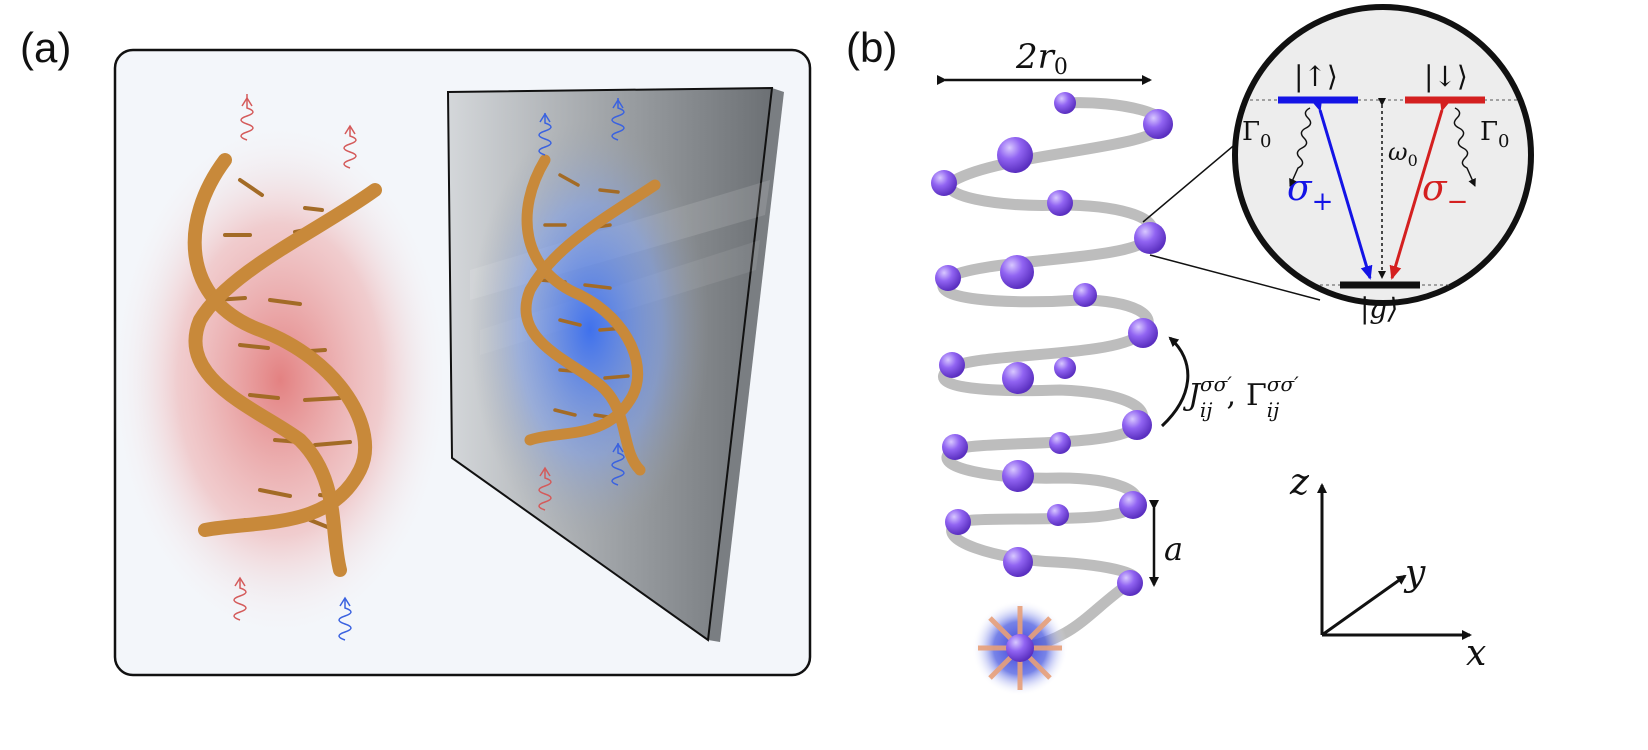  I want to click on y-axis-label: y, so click(1414, 573).